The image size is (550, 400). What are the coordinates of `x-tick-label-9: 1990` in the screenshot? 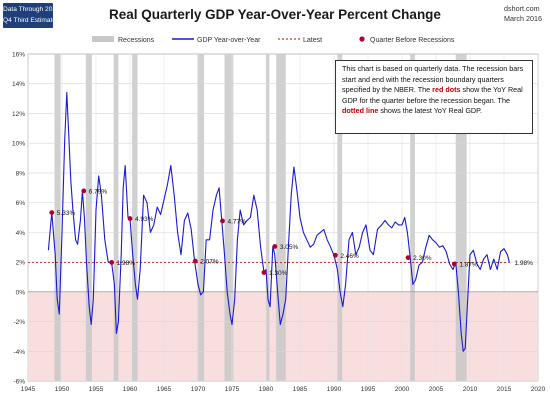 It's located at (334, 389).